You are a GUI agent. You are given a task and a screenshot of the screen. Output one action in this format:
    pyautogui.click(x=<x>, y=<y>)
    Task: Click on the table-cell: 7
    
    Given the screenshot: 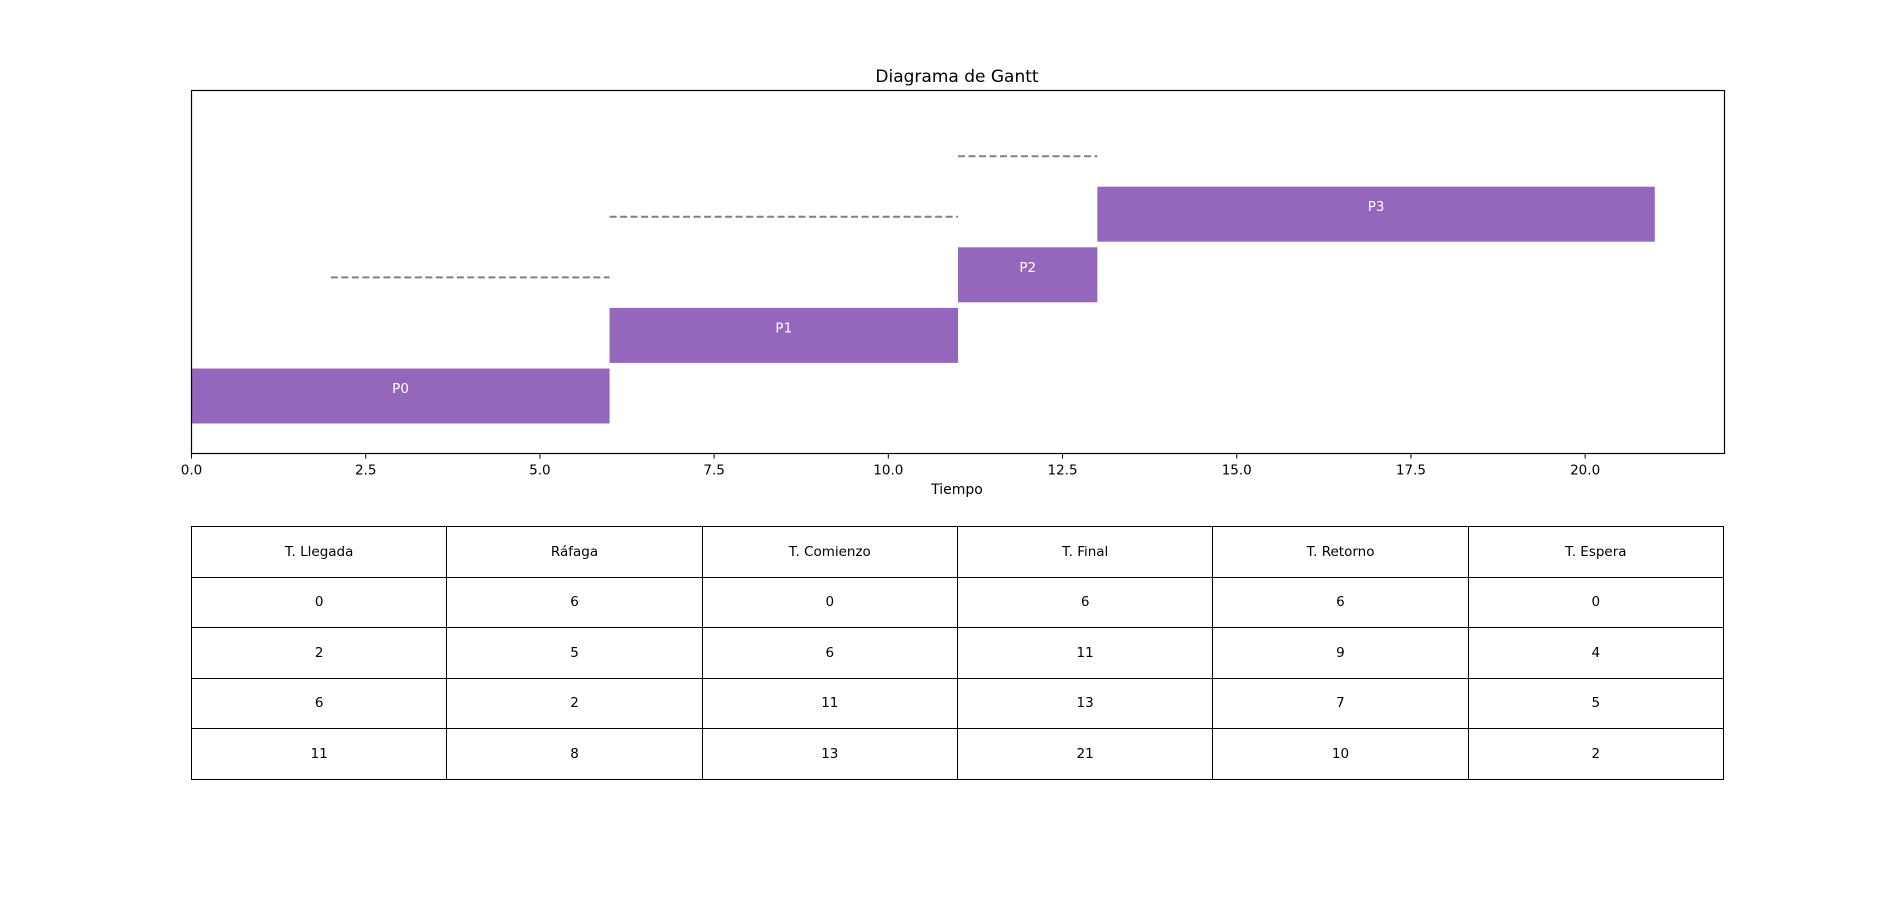 What is the action you would take?
    pyautogui.click(x=1340, y=703)
    